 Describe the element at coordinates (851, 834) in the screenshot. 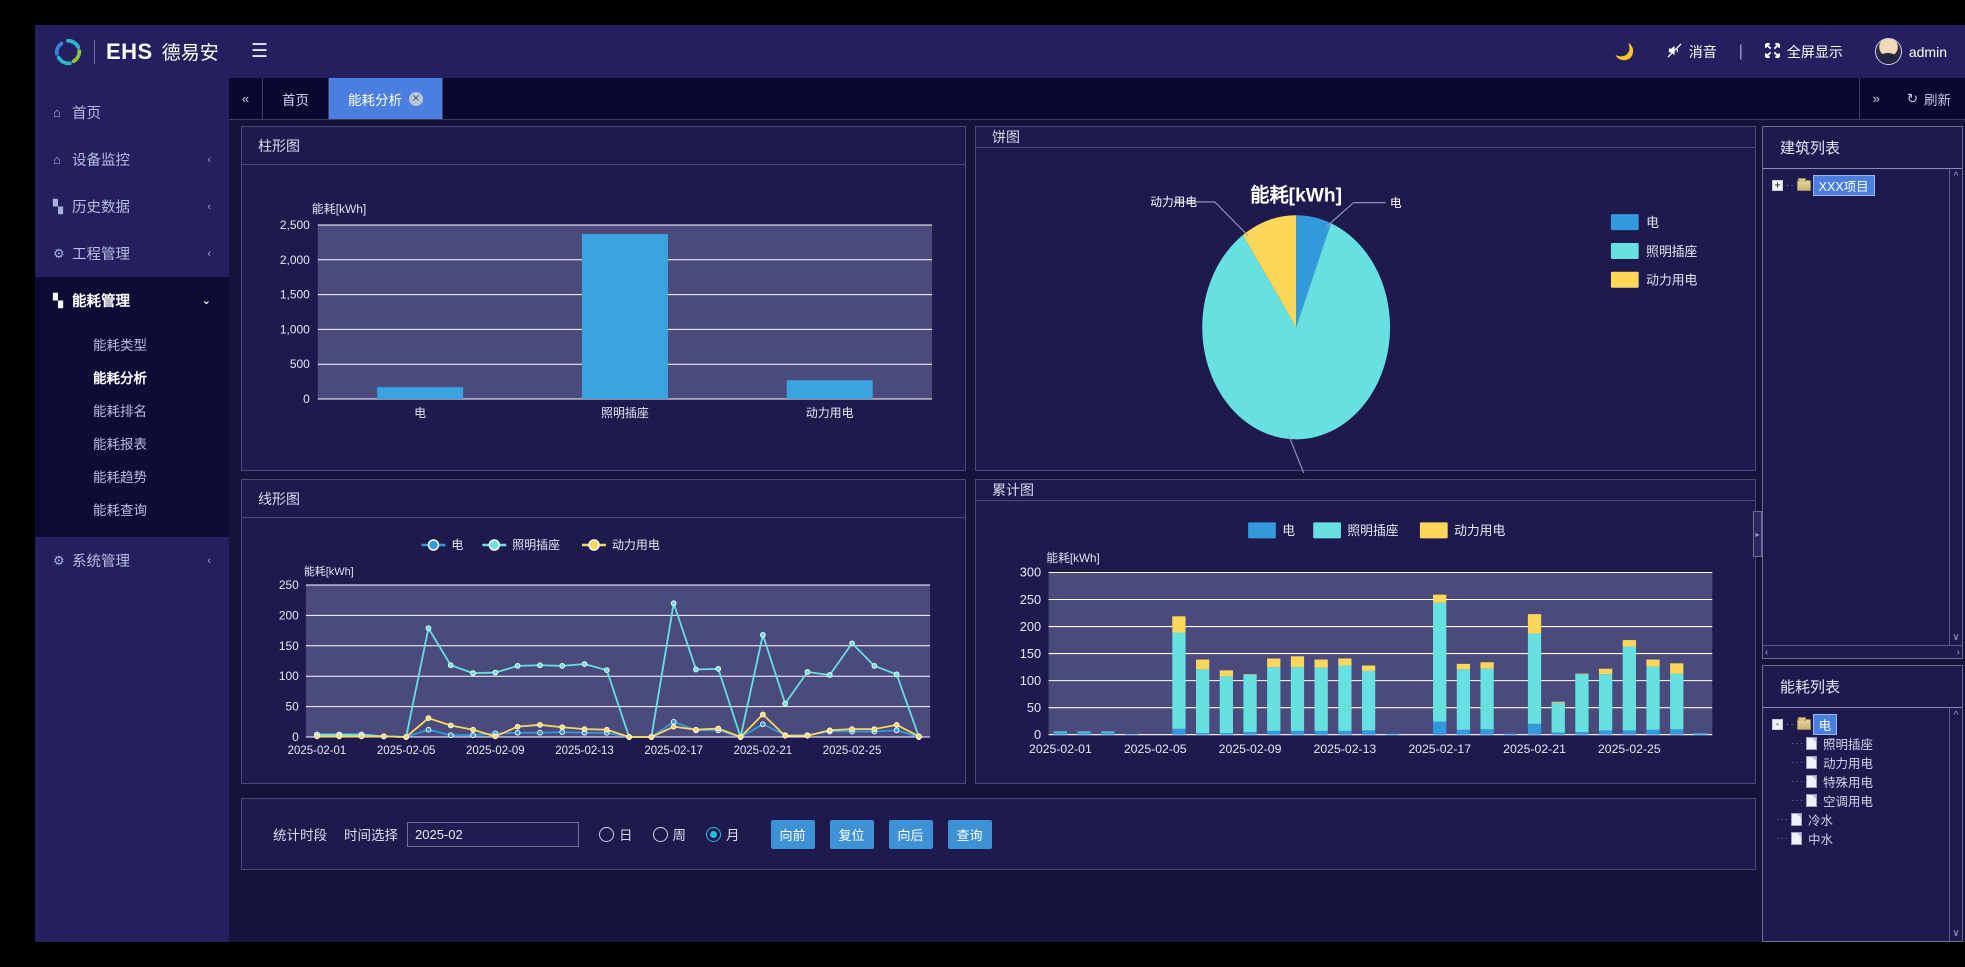

I see `reset-button: 复位` at that location.